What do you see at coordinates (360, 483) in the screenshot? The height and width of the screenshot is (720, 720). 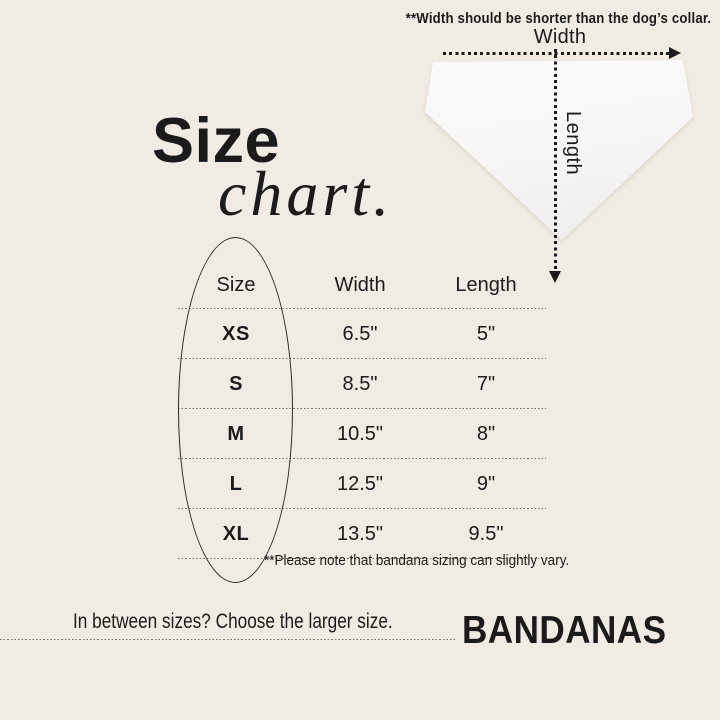 I see `cell-width: 12.5"` at bounding box center [360, 483].